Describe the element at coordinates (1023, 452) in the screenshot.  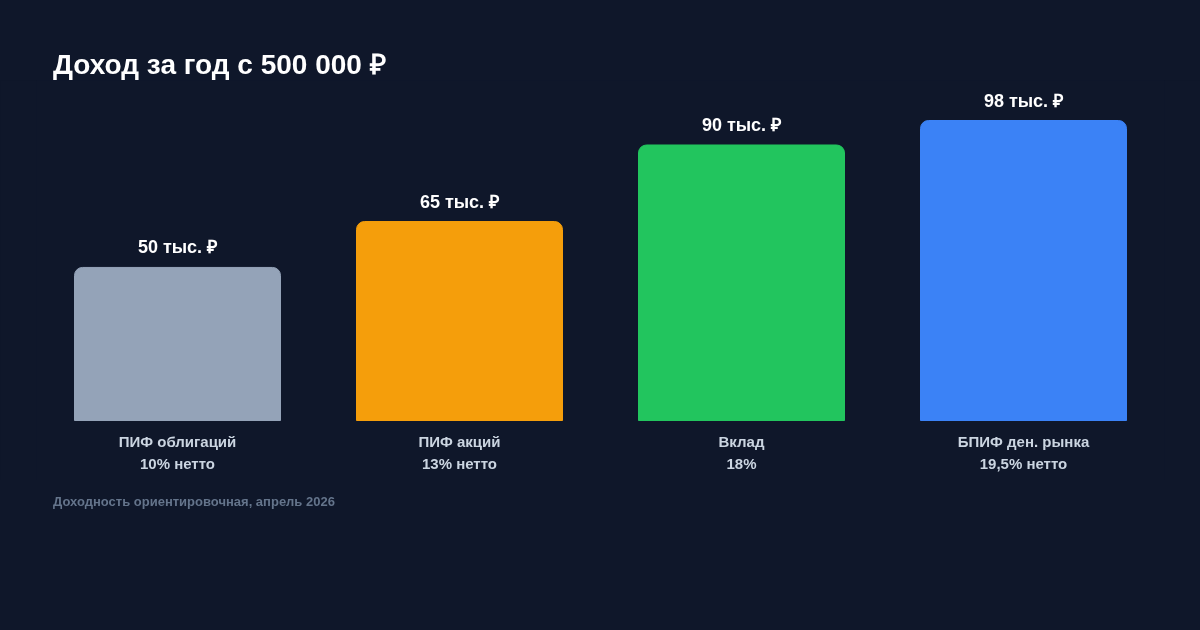
I see `x-tick-label: БПИФ ден. рынка 19,5% нетто` at that location.